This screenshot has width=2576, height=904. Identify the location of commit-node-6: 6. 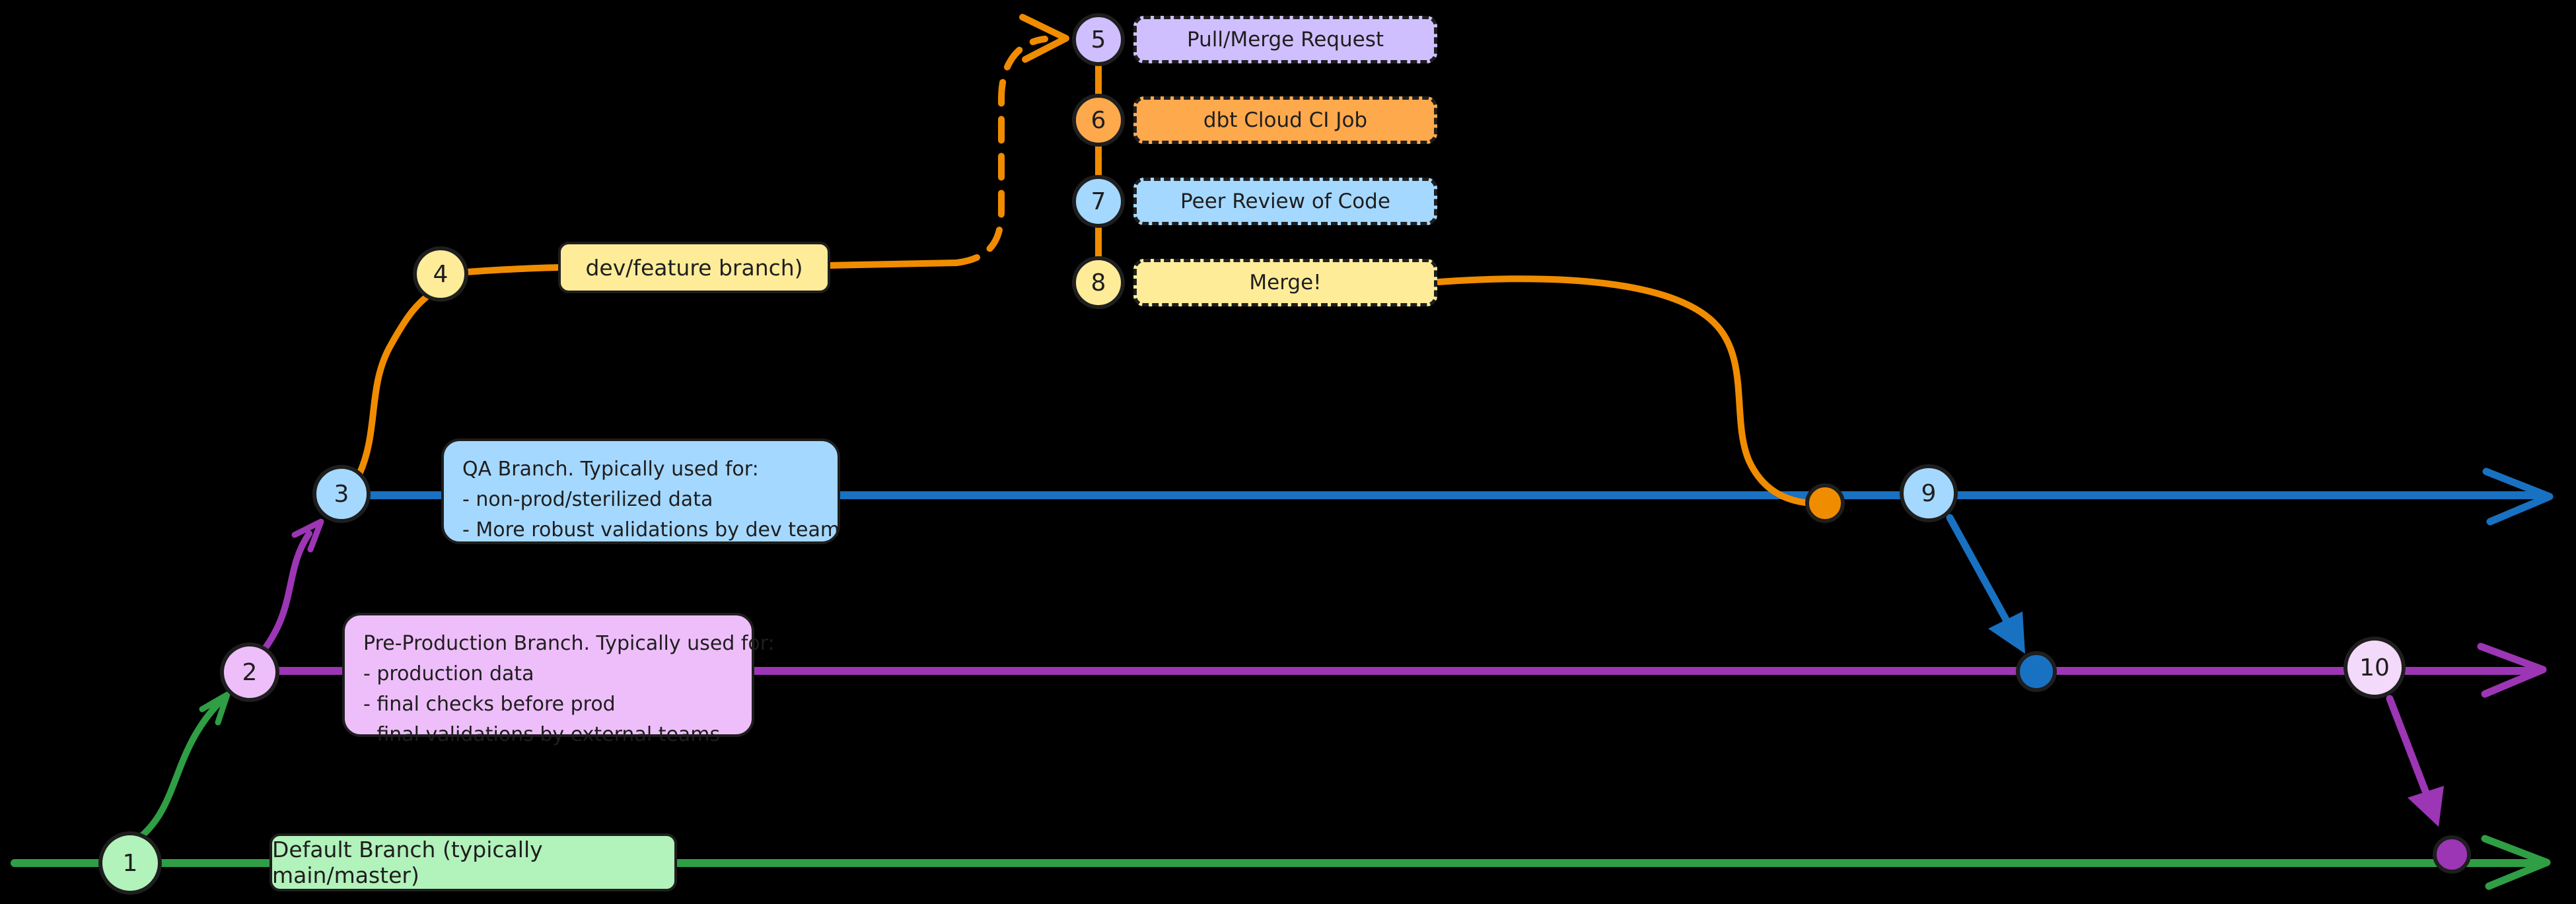
(1098, 120).